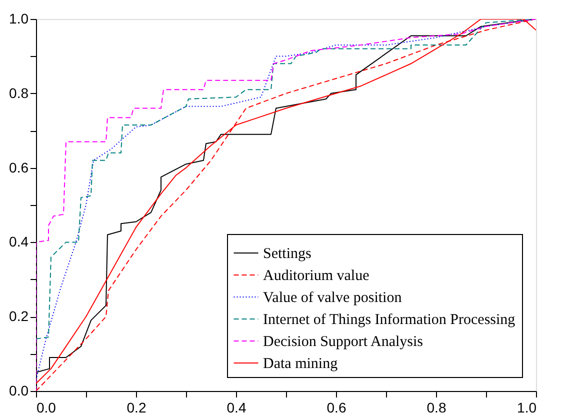 The width and height of the screenshot is (564, 418). What do you see at coordinates (19, 167) in the screenshot?
I see `y-tick-label: 0.6` at bounding box center [19, 167].